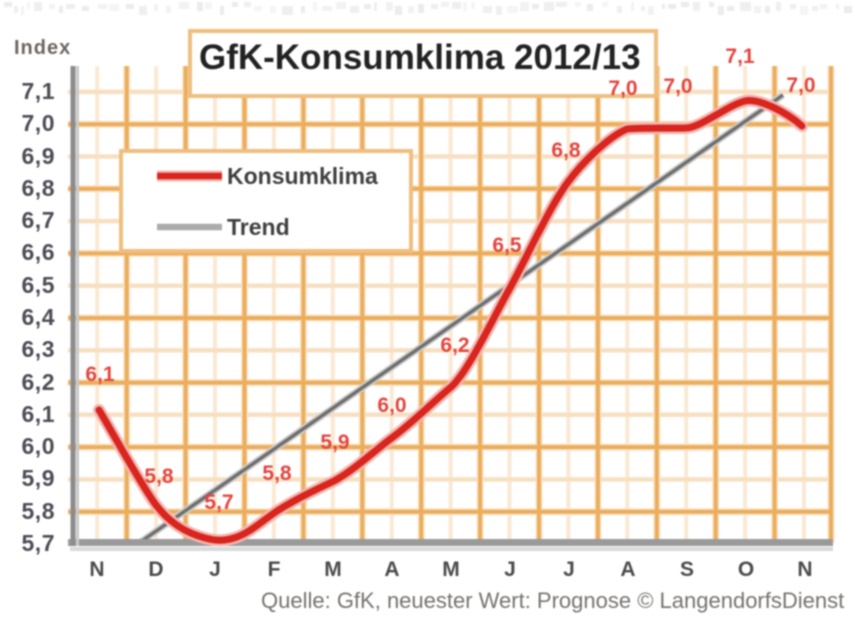 Image resolution: width=855 pixels, height=640 pixels. What do you see at coordinates (302, 176) in the screenshot?
I see `svg-text: Konsumklima` at bounding box center [302, 176].